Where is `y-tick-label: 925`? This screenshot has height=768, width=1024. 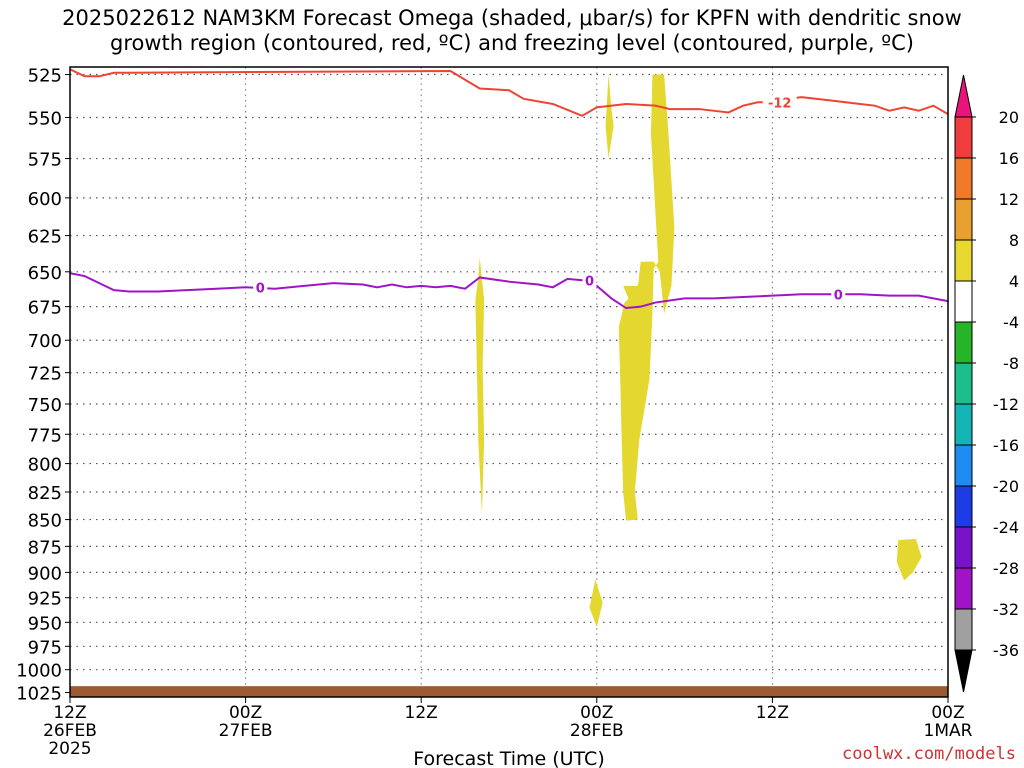 y-tick-label: 925 is located at coordinates (45, 599).